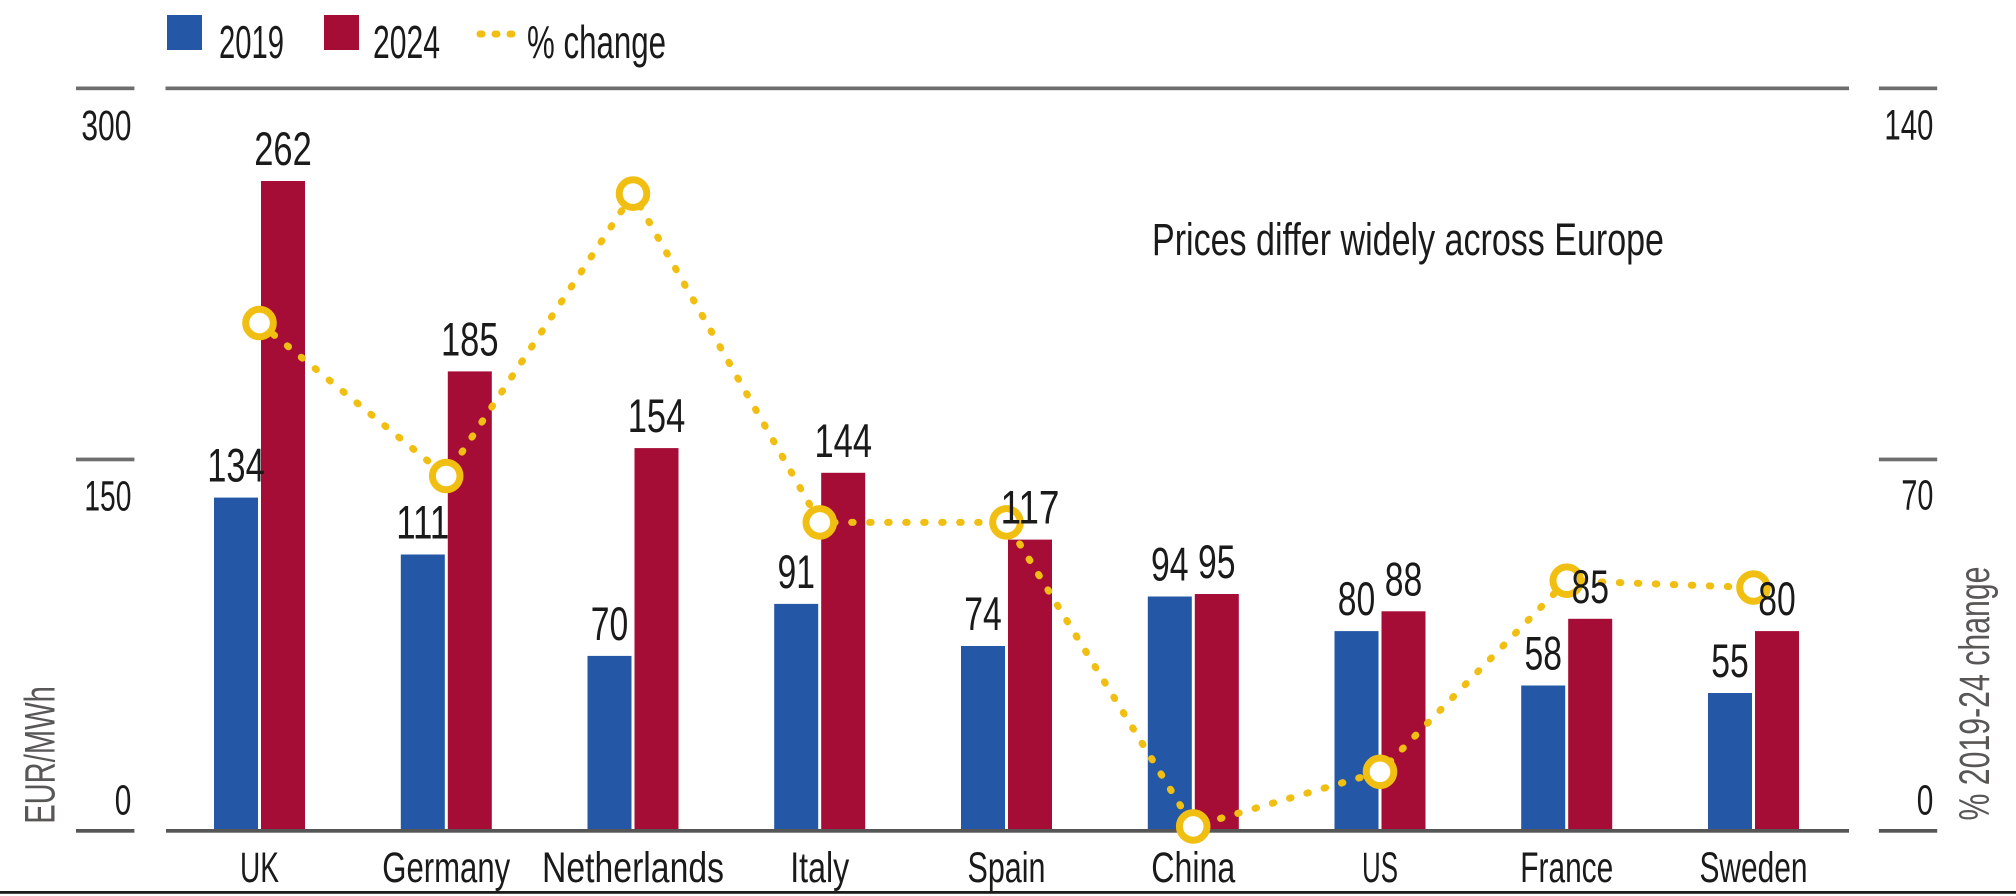 The height and width of the screenshot is (896, 2016). What do you see at coordinates (844, 440) in the screenshot?
I see `svg-text: 144` at bounding box center [844, 440].